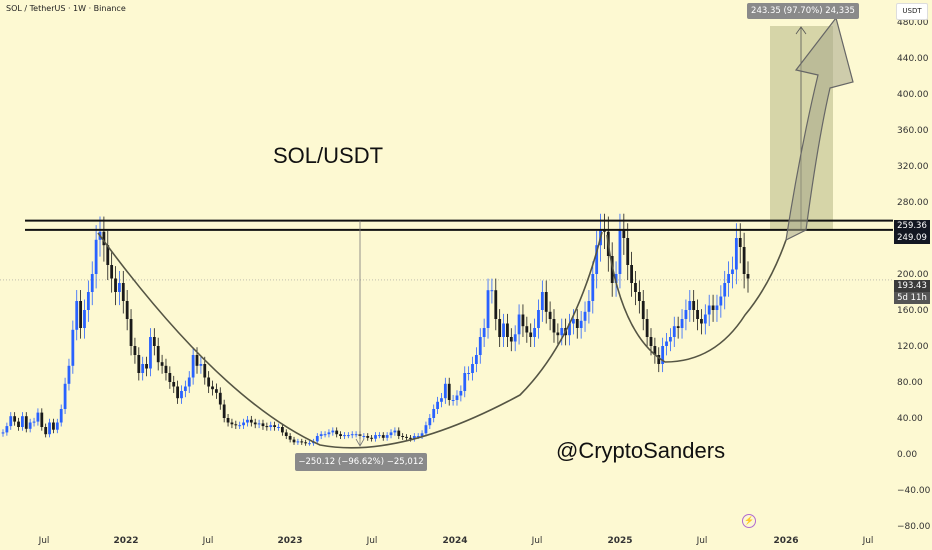 This screenshot has width=932, height=550. Describe the element at coordinates (913, 203) in the screenshot. I see `y-tick-label: 280.00` at that location.